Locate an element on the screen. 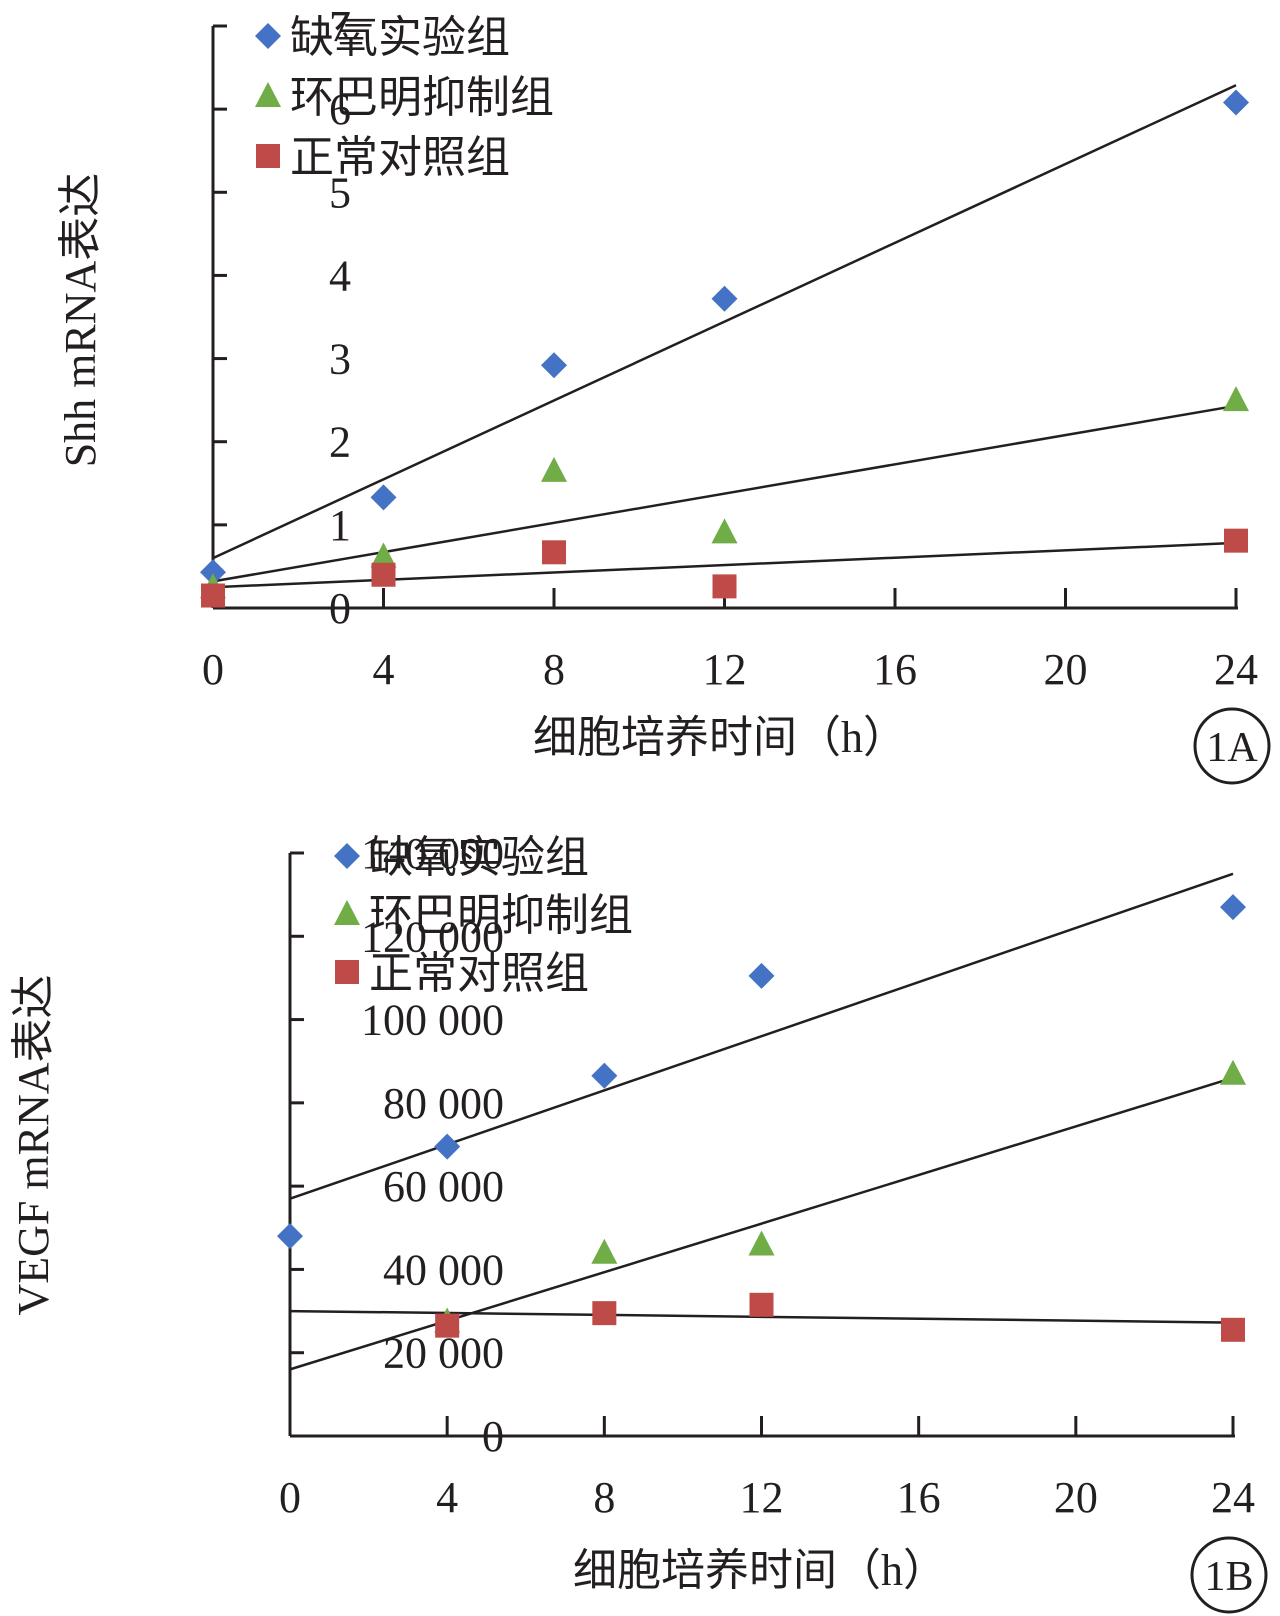 The width and height of the screenshot is (1280, 1616). y-tick-label: 1 is located at coordinates (340, 525).